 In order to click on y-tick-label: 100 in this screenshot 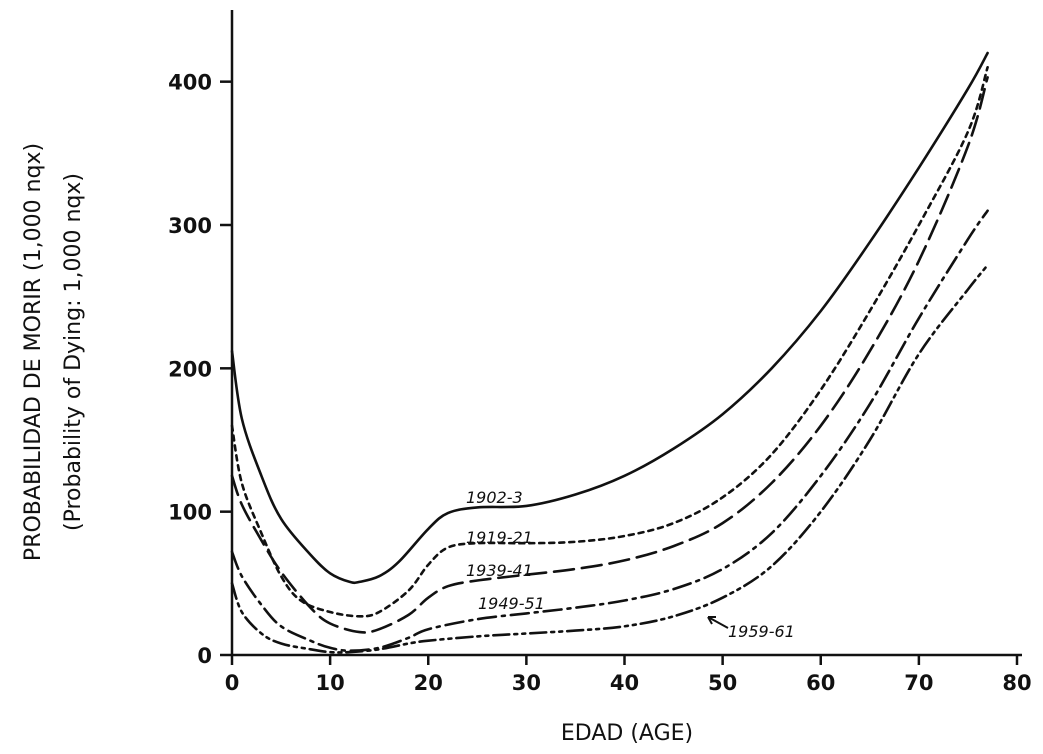, I will do `click(190, 513)`.